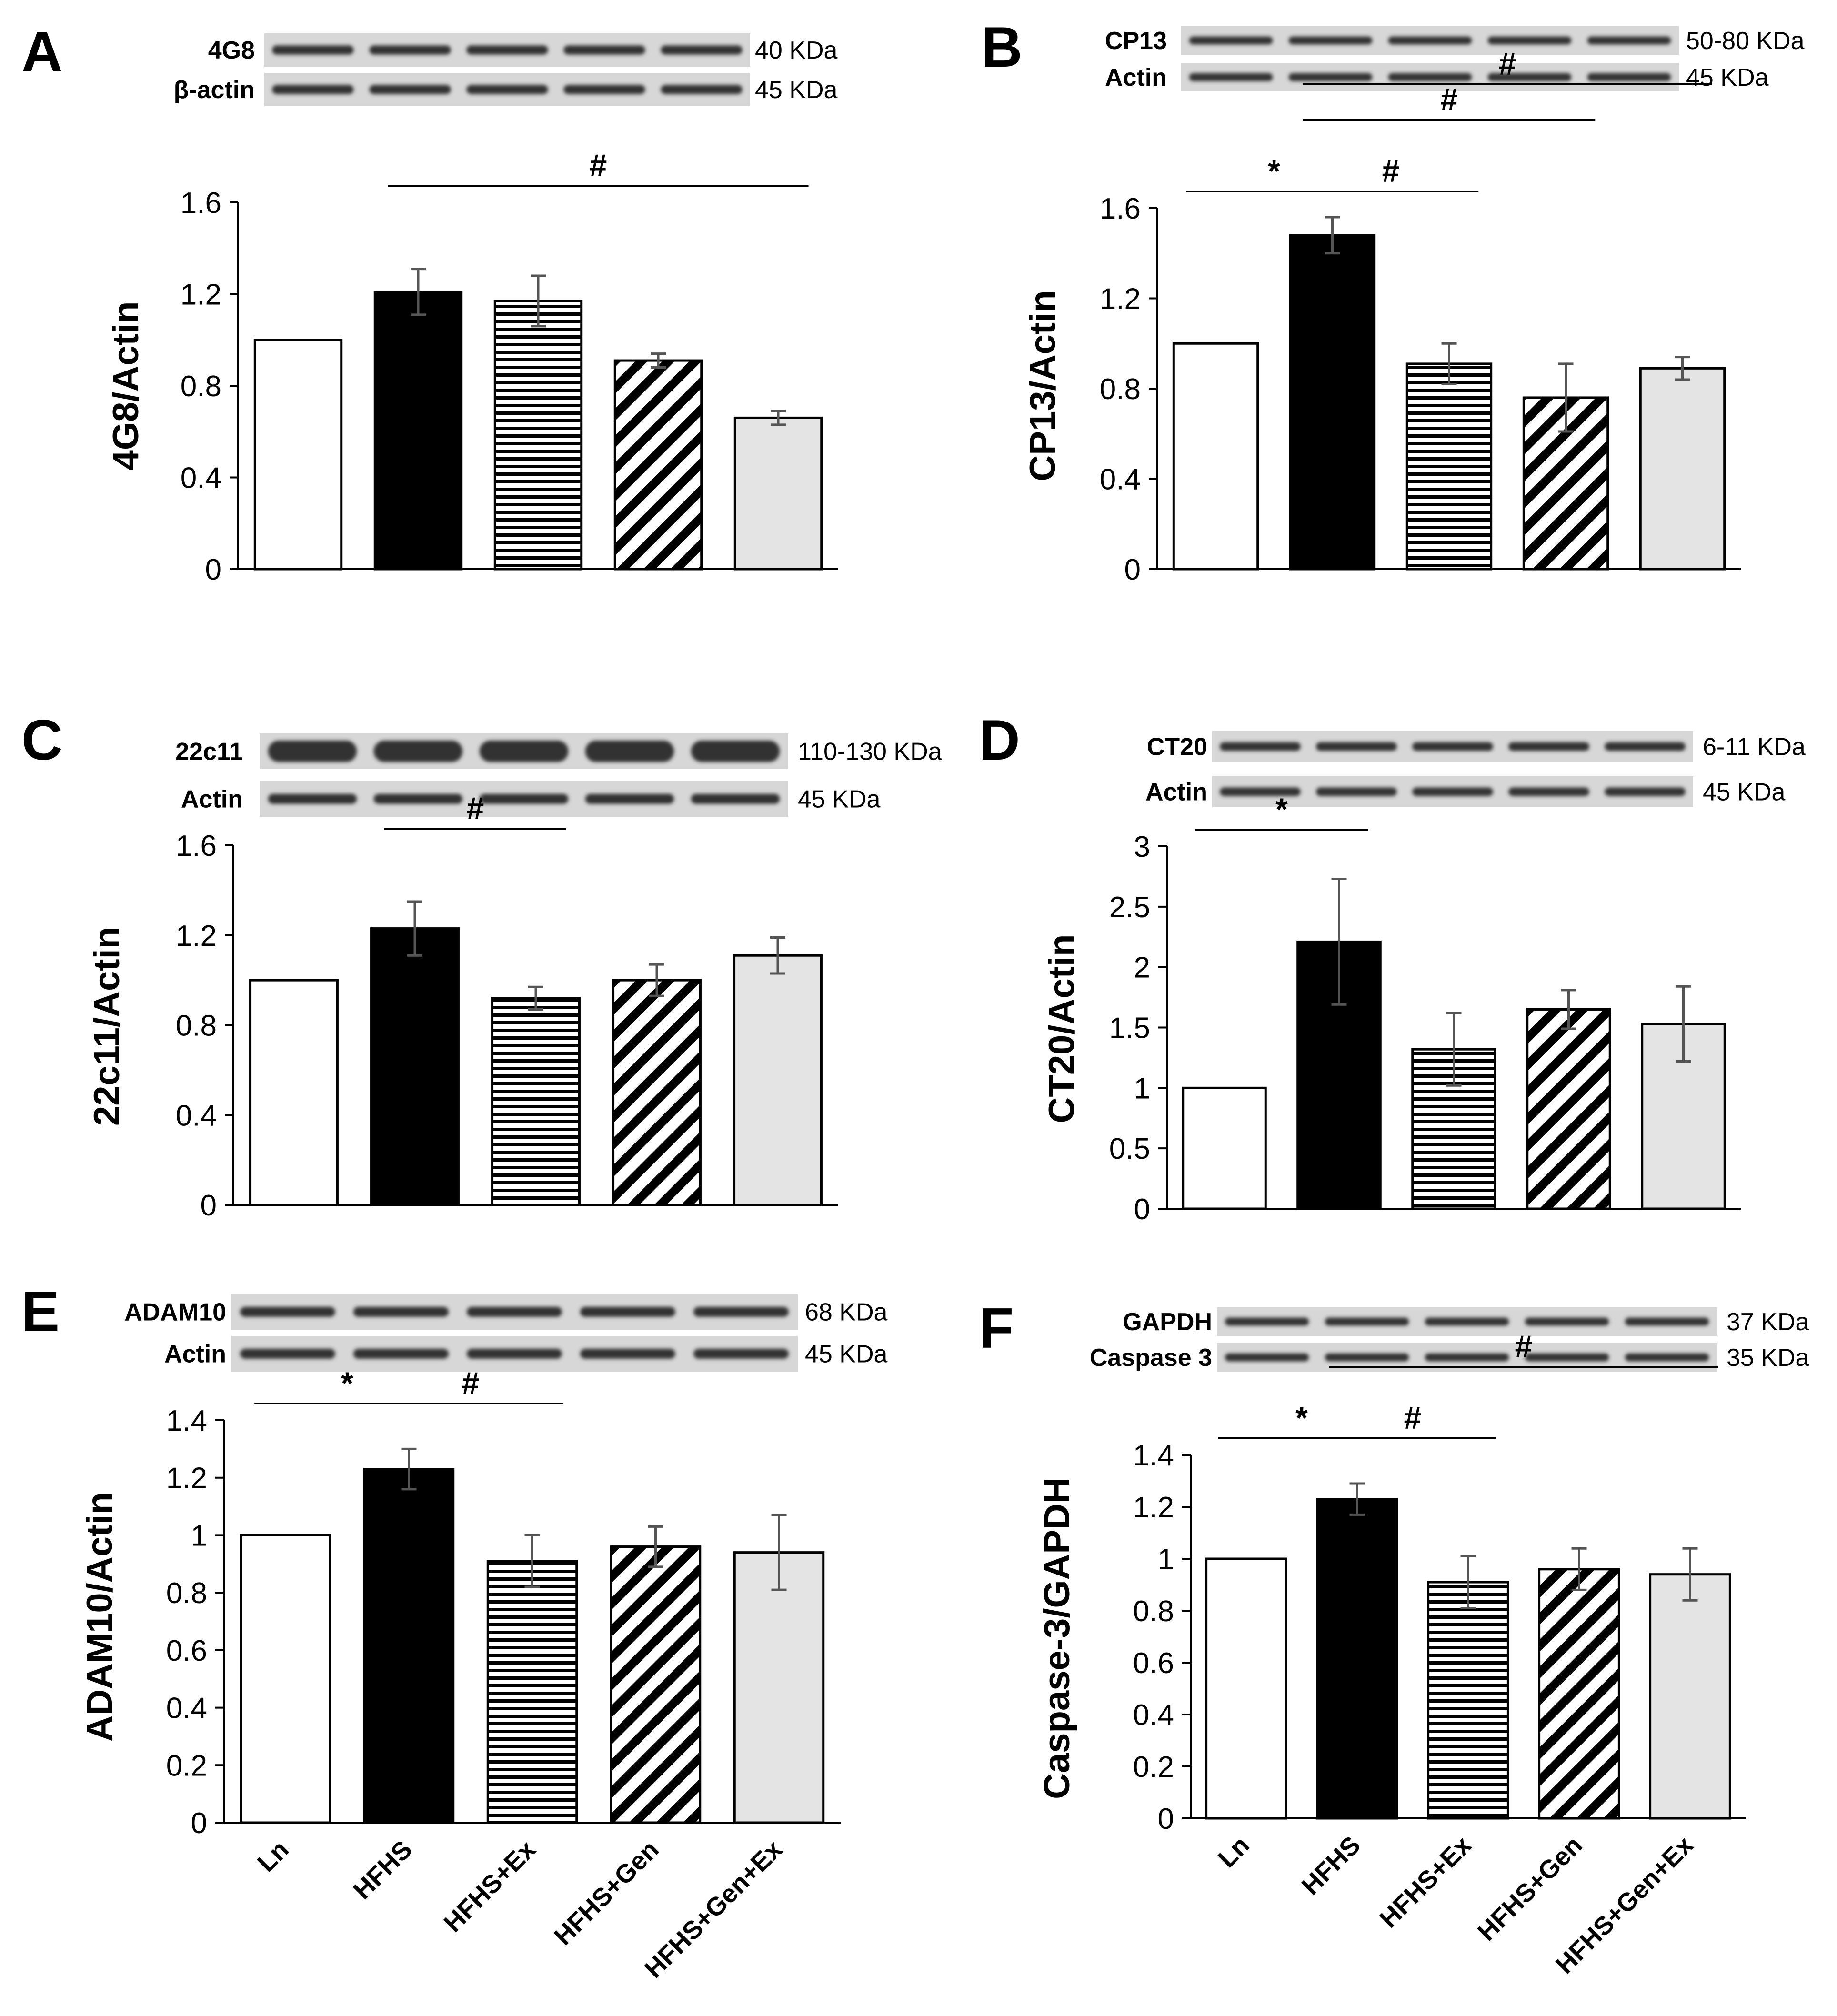 The width and height of the screenshot is (1837, 2016). I want to click on blot-label: 22c11, so click(209, 752).